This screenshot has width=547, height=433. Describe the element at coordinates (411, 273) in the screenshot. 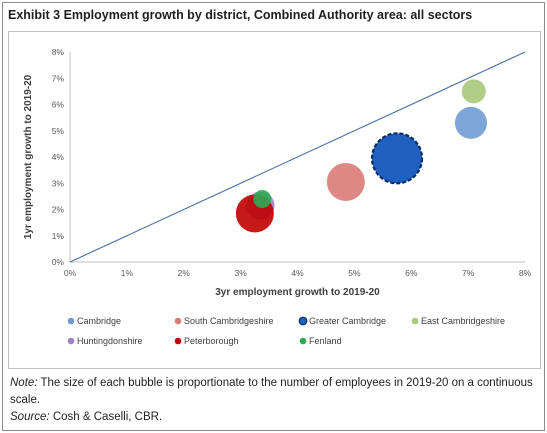

I see `x-tick-label: 6%` at that location.